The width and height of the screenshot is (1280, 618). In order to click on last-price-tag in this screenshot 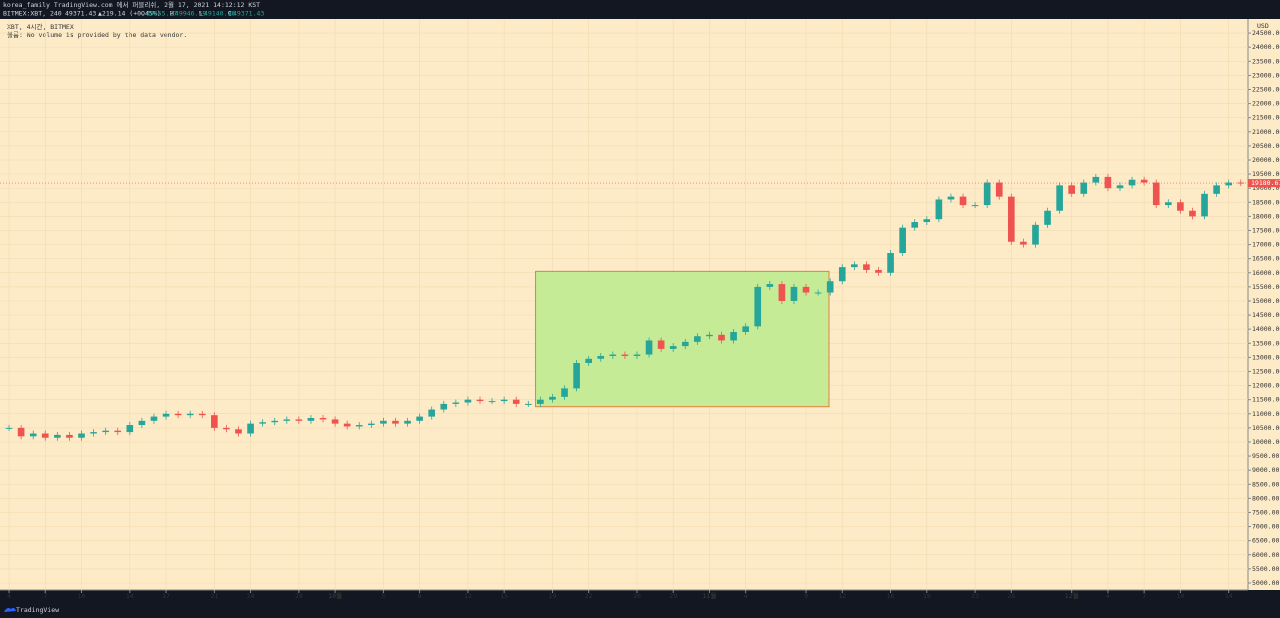, I will do `click(1264, 183)`.